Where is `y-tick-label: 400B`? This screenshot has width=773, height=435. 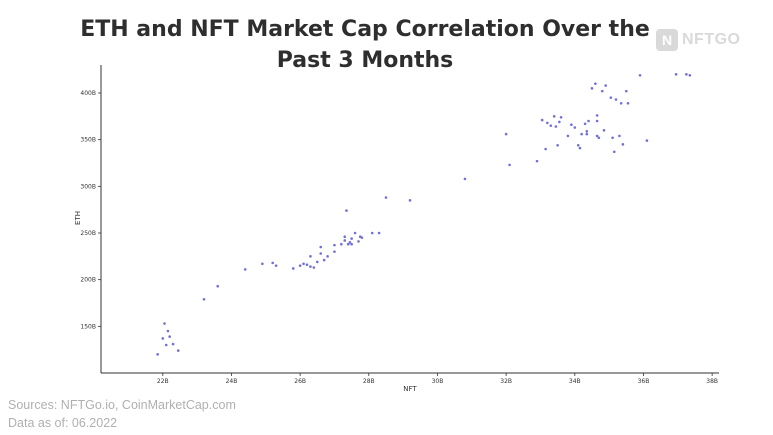 y-tick-label: 400B is located at coordinates (88, 93).